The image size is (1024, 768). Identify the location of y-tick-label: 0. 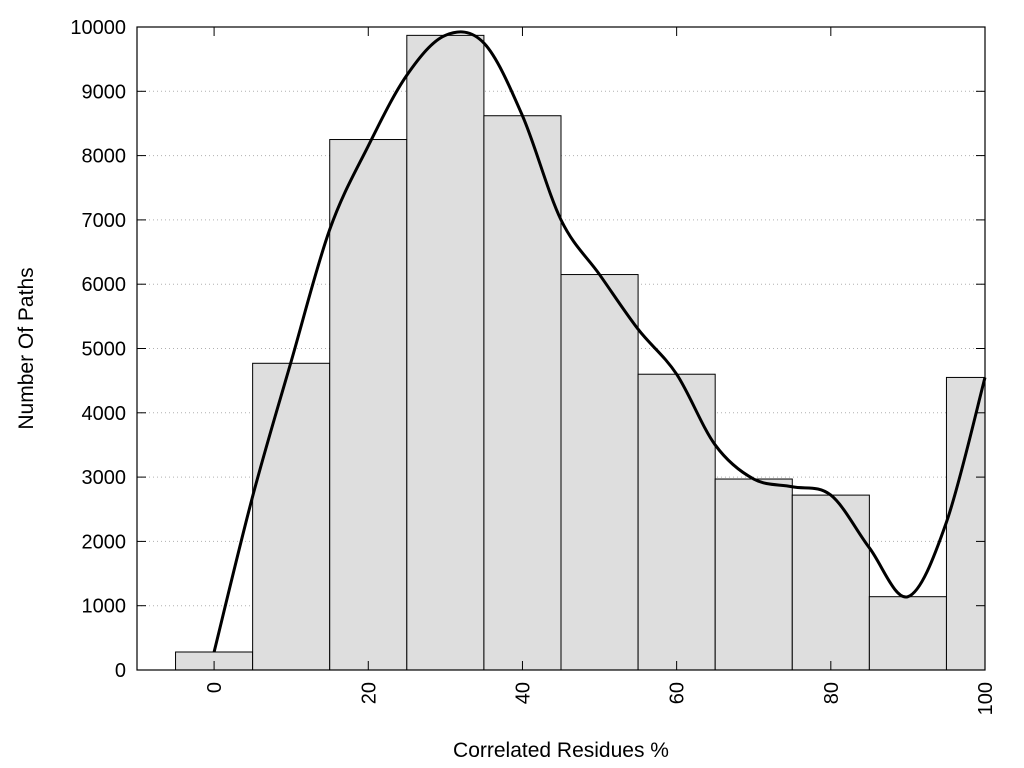
(120, 671).